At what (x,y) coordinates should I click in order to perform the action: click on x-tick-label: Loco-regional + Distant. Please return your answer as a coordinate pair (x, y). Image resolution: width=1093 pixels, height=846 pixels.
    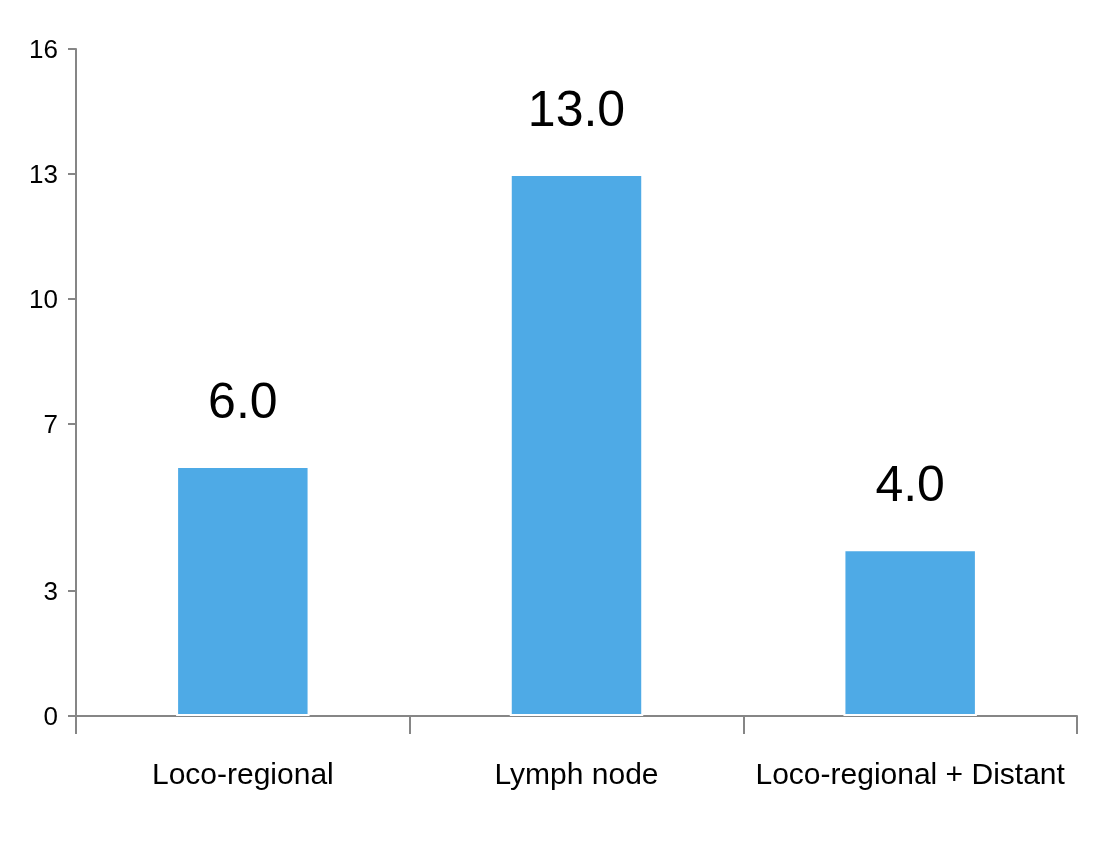
    Looking at the image, I should click on (910, 773).